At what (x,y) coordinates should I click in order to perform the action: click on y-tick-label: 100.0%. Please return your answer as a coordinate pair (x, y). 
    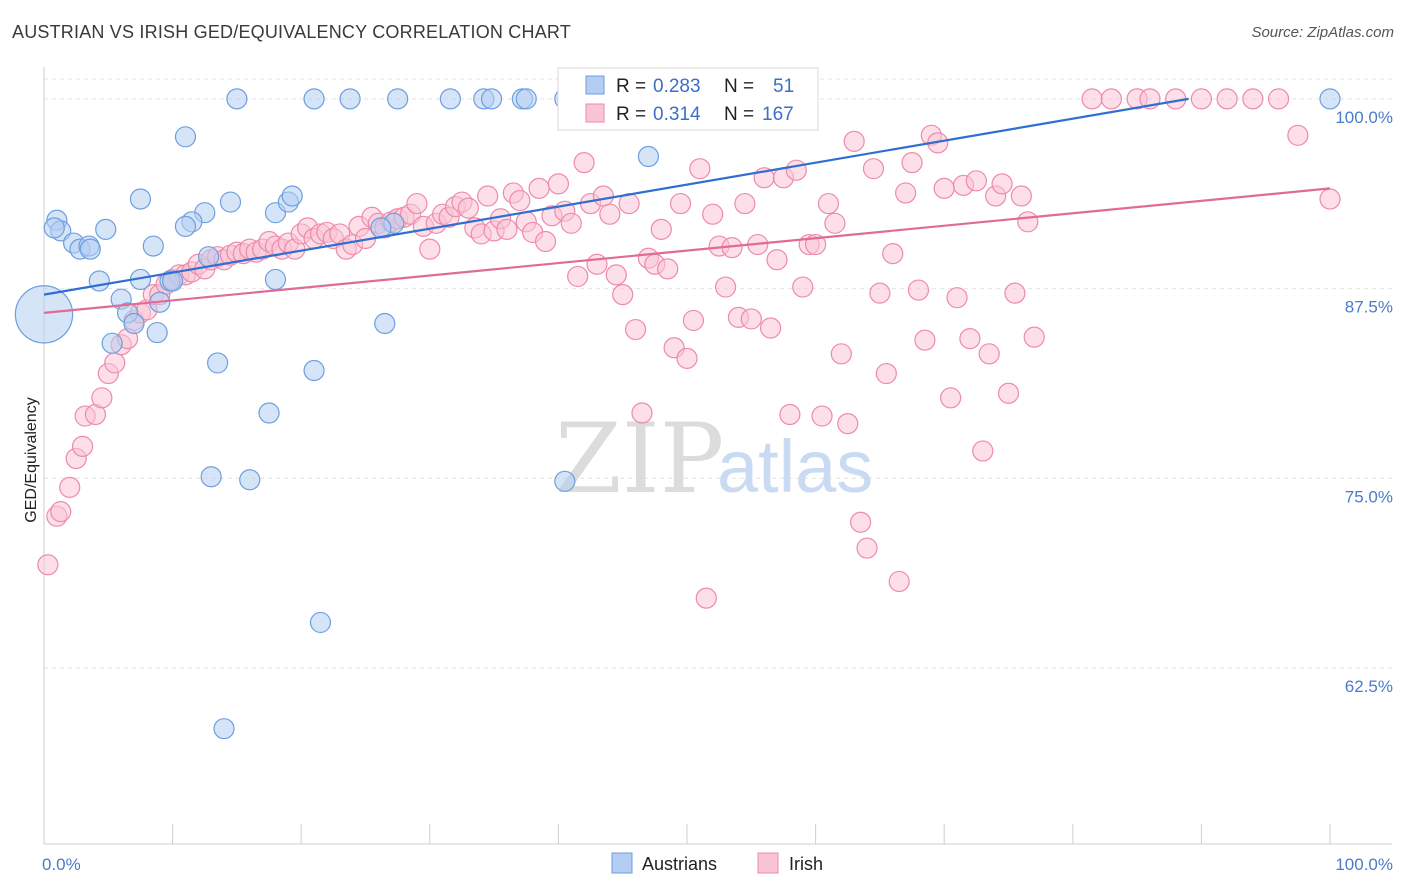
    Looking at the image, I should click on (1364, 117).